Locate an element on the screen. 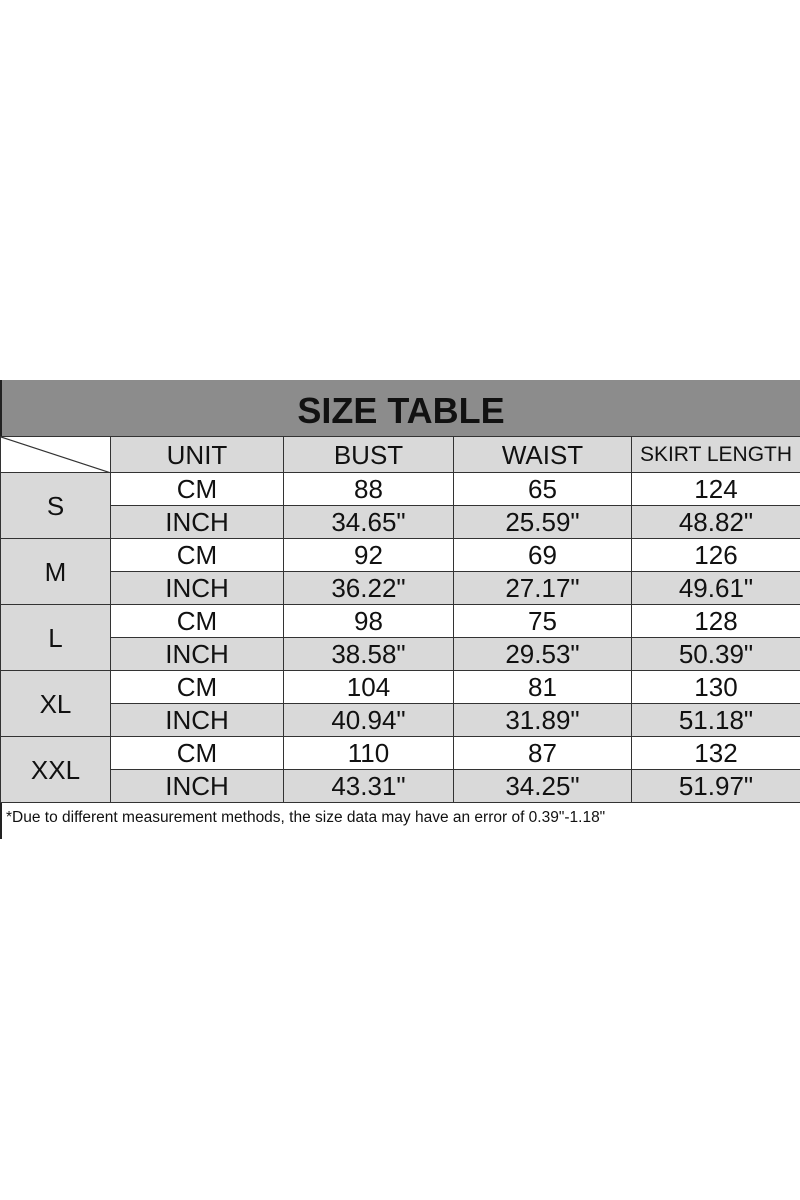 The image size is (800, 1200). header-waist: WAIST is located at coordinates (542, 454).